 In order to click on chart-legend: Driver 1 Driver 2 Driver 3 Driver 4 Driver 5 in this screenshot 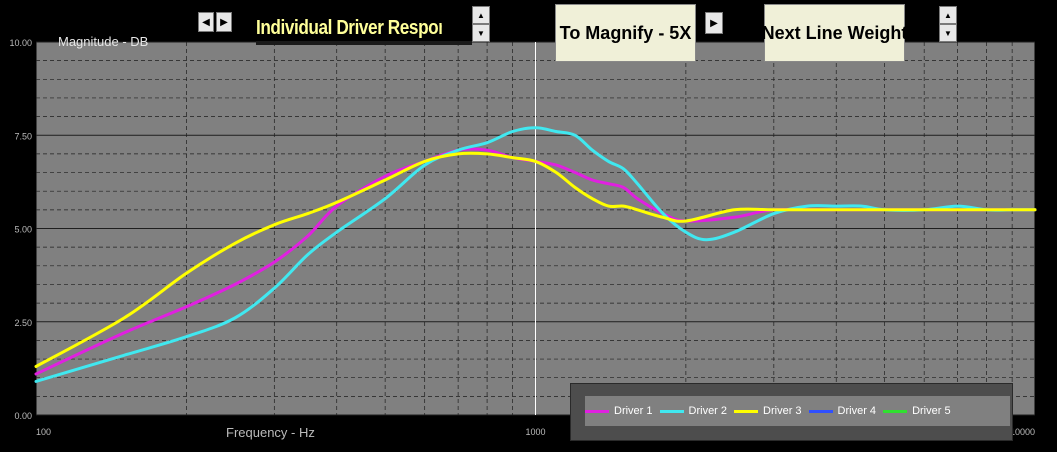, I will do `click(791, 412)`.